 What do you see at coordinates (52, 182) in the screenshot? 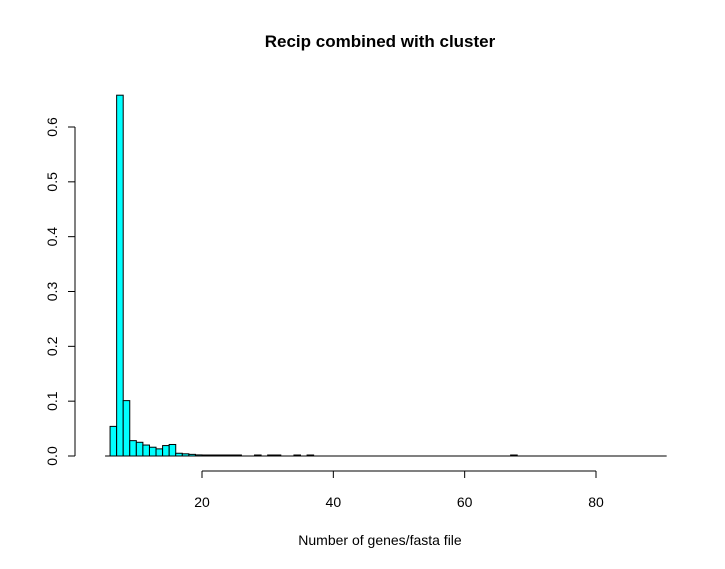
I see `y-tick-label: 0.5` at bounding box center [52, 182].